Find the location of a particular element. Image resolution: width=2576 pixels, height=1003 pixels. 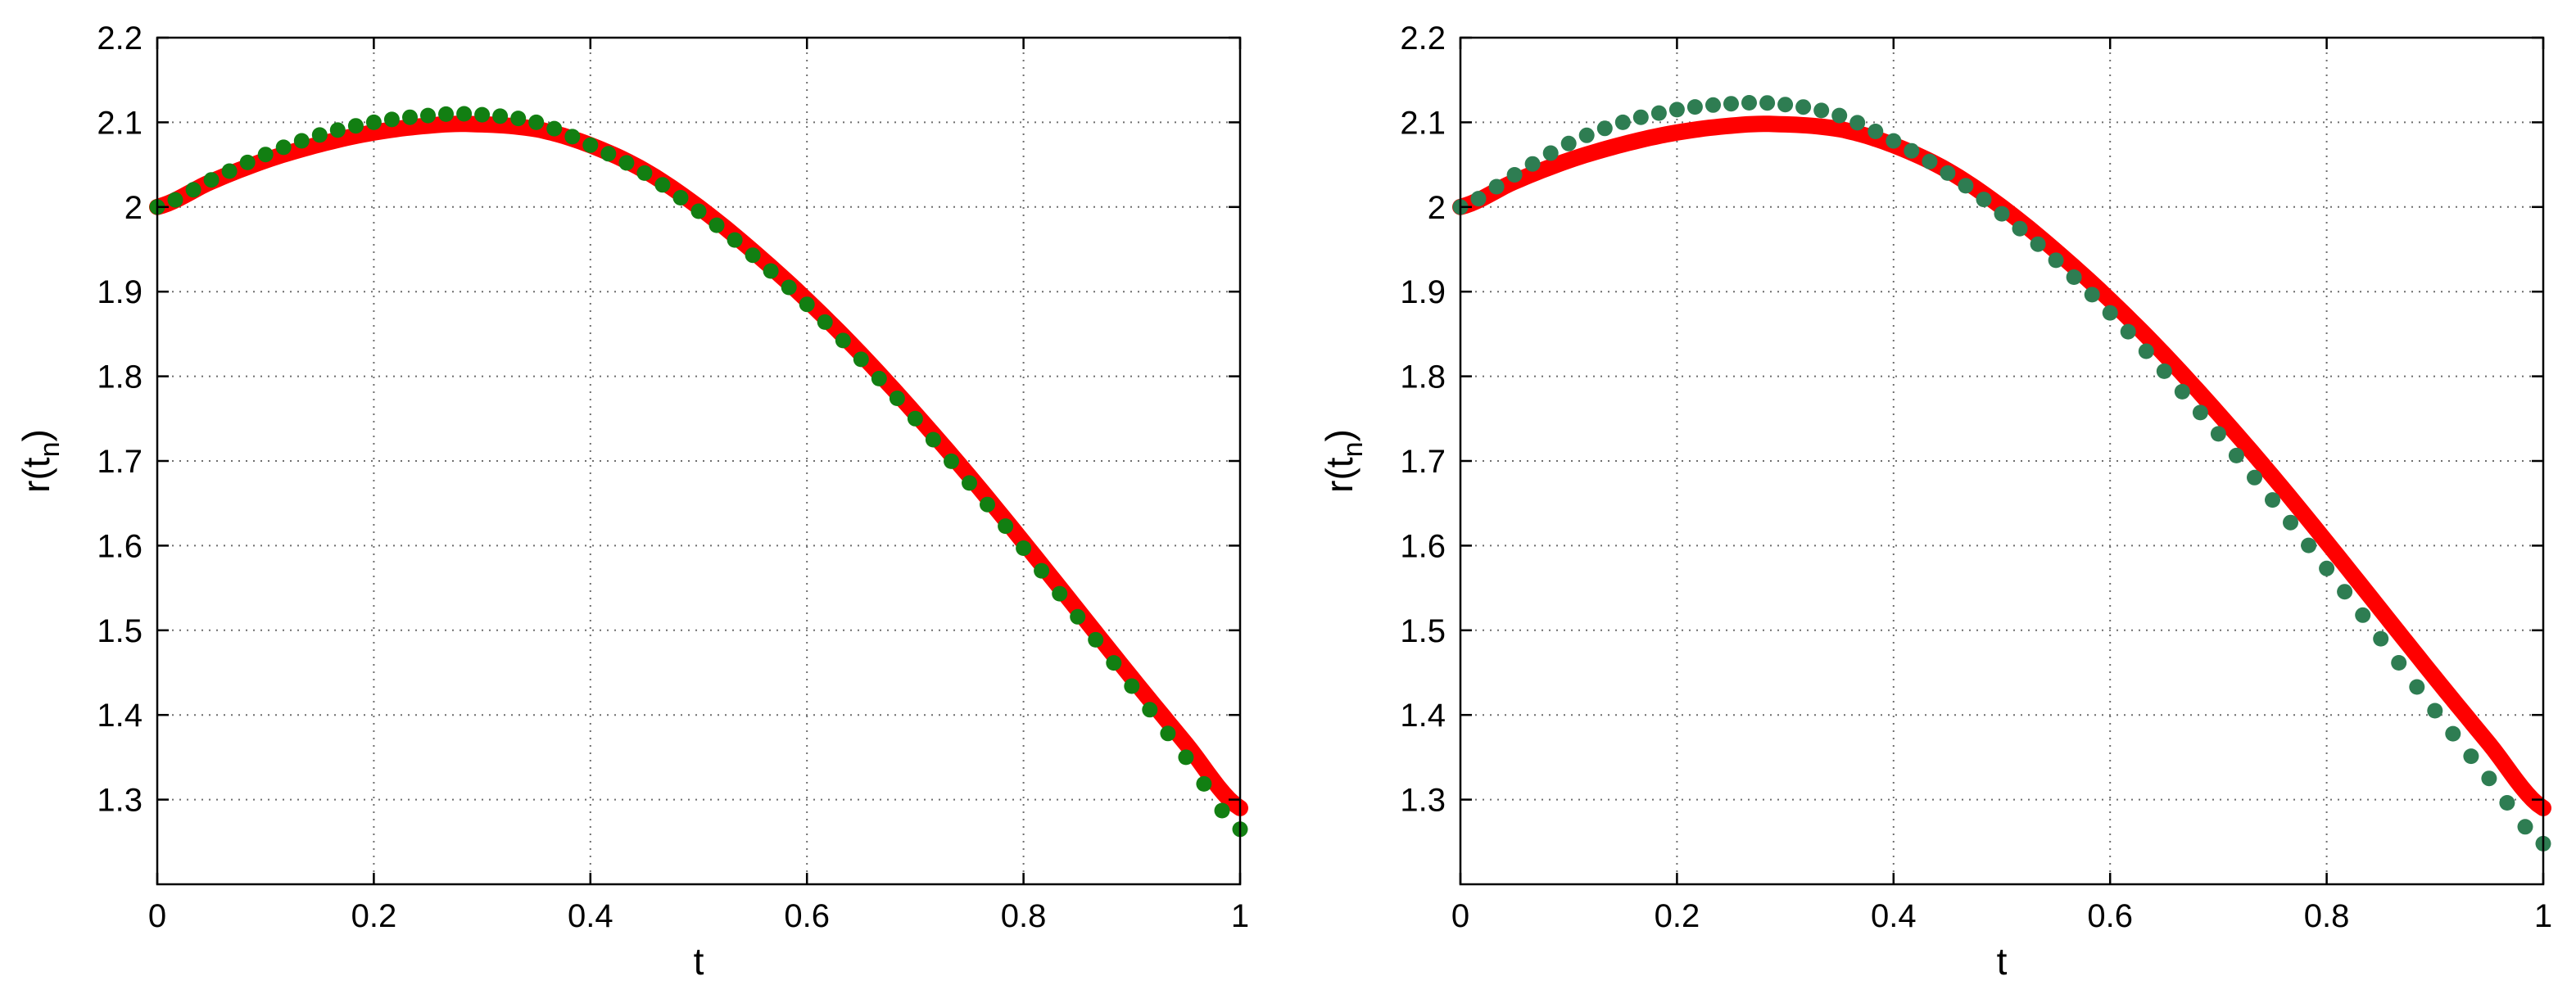

y-tick-label: 2.1 is located at coordinates (1423, 123).